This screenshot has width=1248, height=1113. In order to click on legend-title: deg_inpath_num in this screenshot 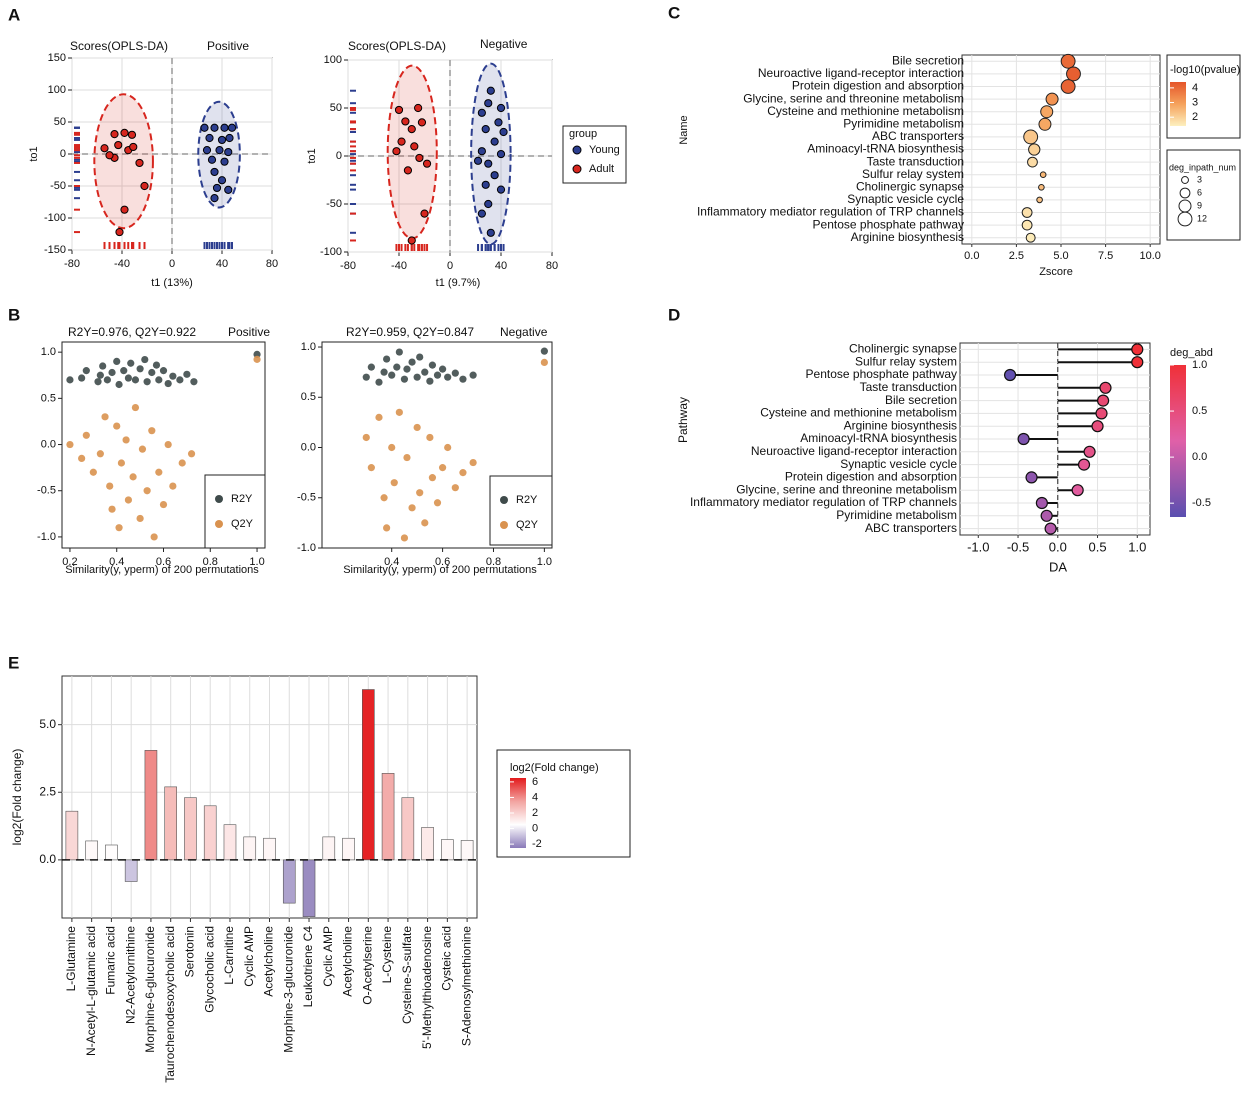, I will do `click(1202, 167)`.